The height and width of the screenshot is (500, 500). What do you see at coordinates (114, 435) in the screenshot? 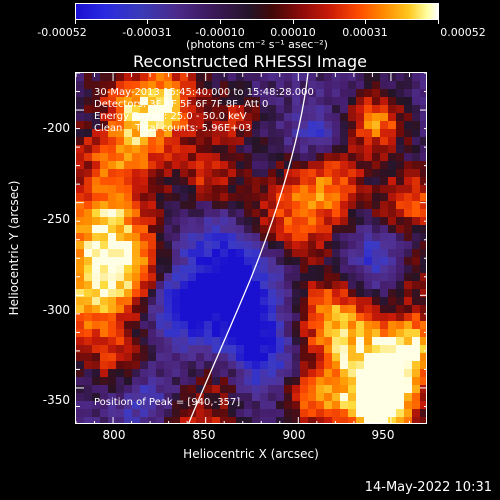
I see `x-tick-label: 800` at bounding box center [114, 435].